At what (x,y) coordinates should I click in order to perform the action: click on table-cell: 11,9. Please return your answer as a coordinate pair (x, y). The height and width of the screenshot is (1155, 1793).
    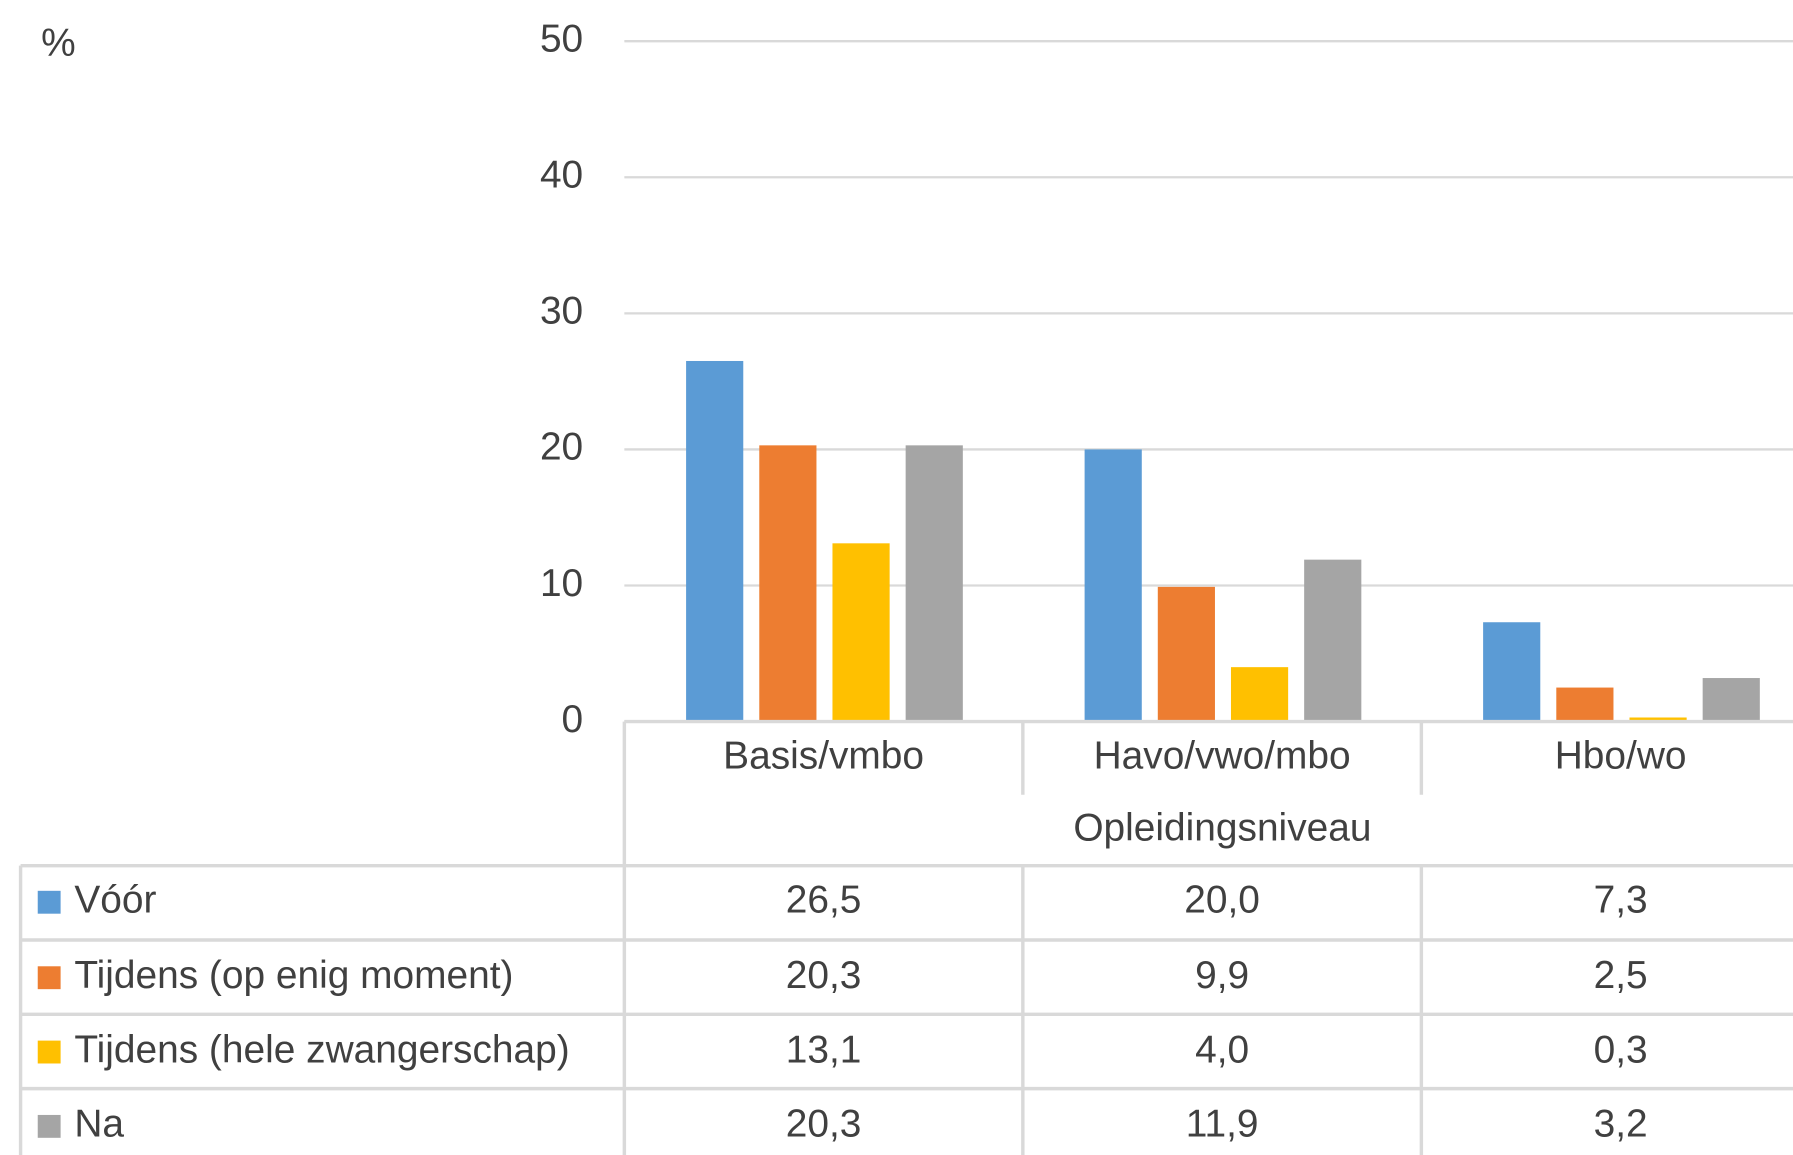
    Looking at the image, I should click on (1222, 1124).